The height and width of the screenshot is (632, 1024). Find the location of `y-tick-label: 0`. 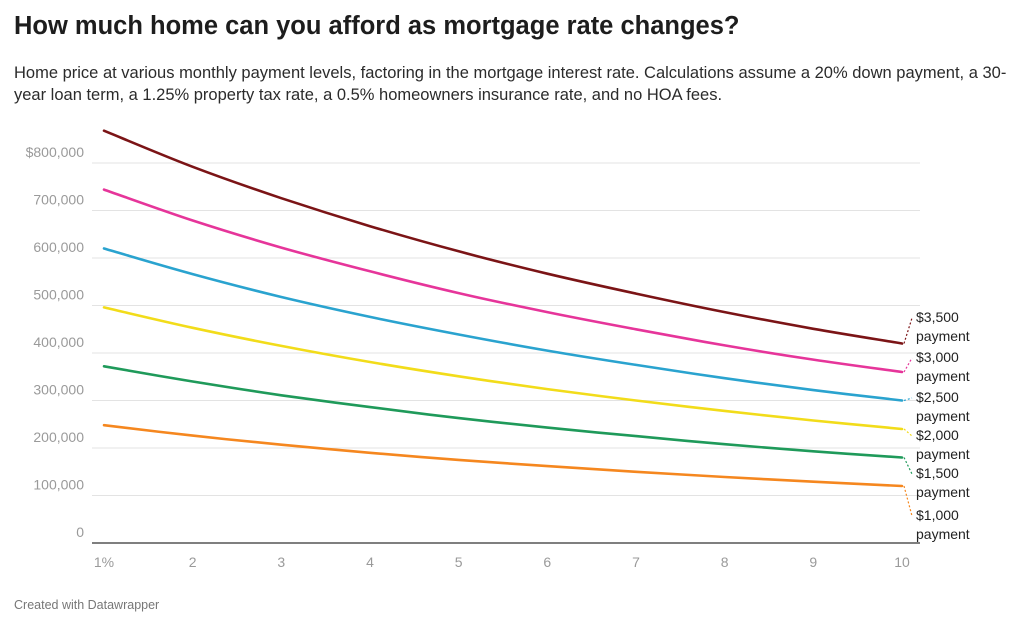

y-tick-label: 0 is located at coordinates (80, 532).